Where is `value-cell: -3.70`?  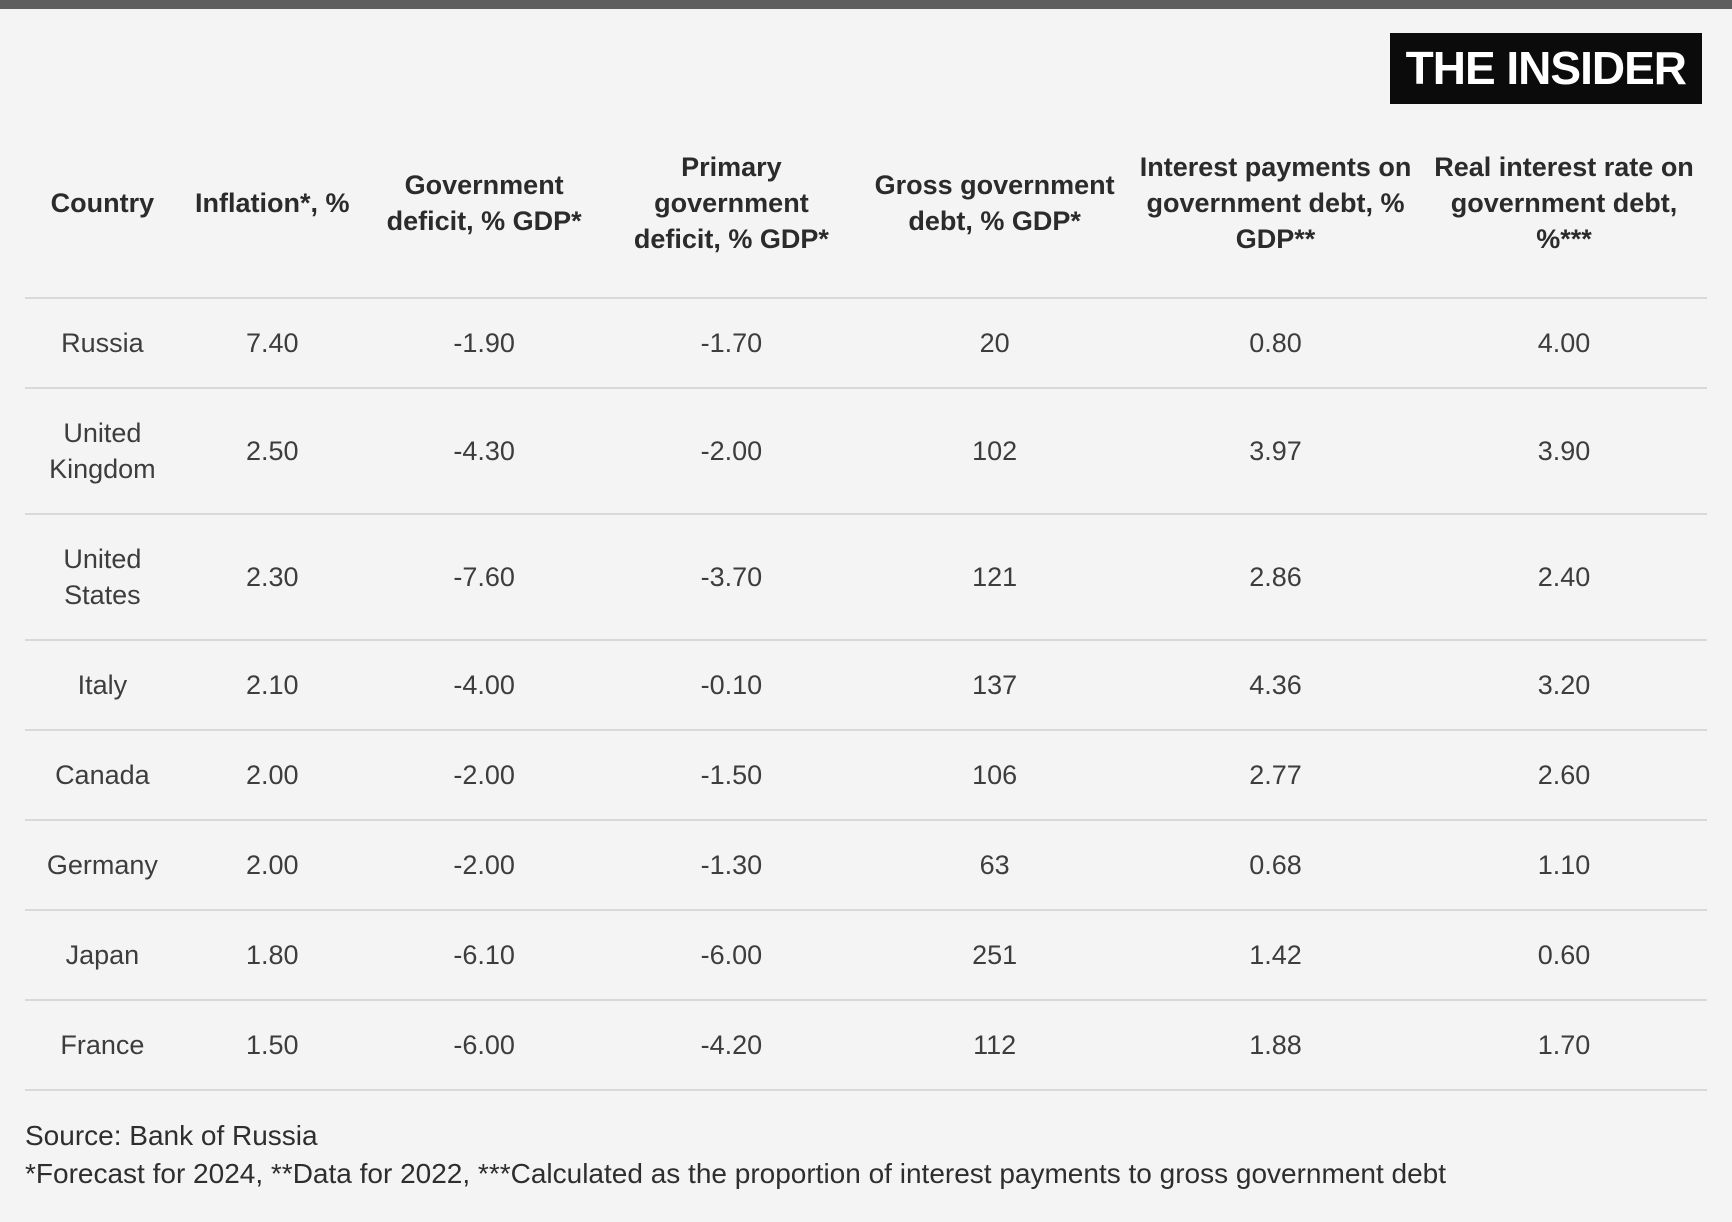
value-cell: -3.70 is located at coordinates (731, 577).